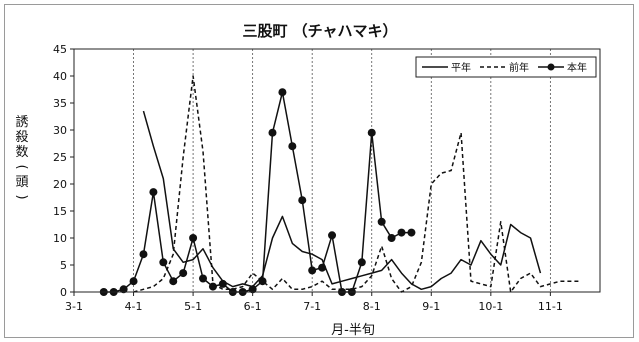 The image size is (639, 342). What do you see at coordinates (193, 306) in the screenshot?
I see `x-tick-label-2: 5-1` at bounding box center [193, 306].